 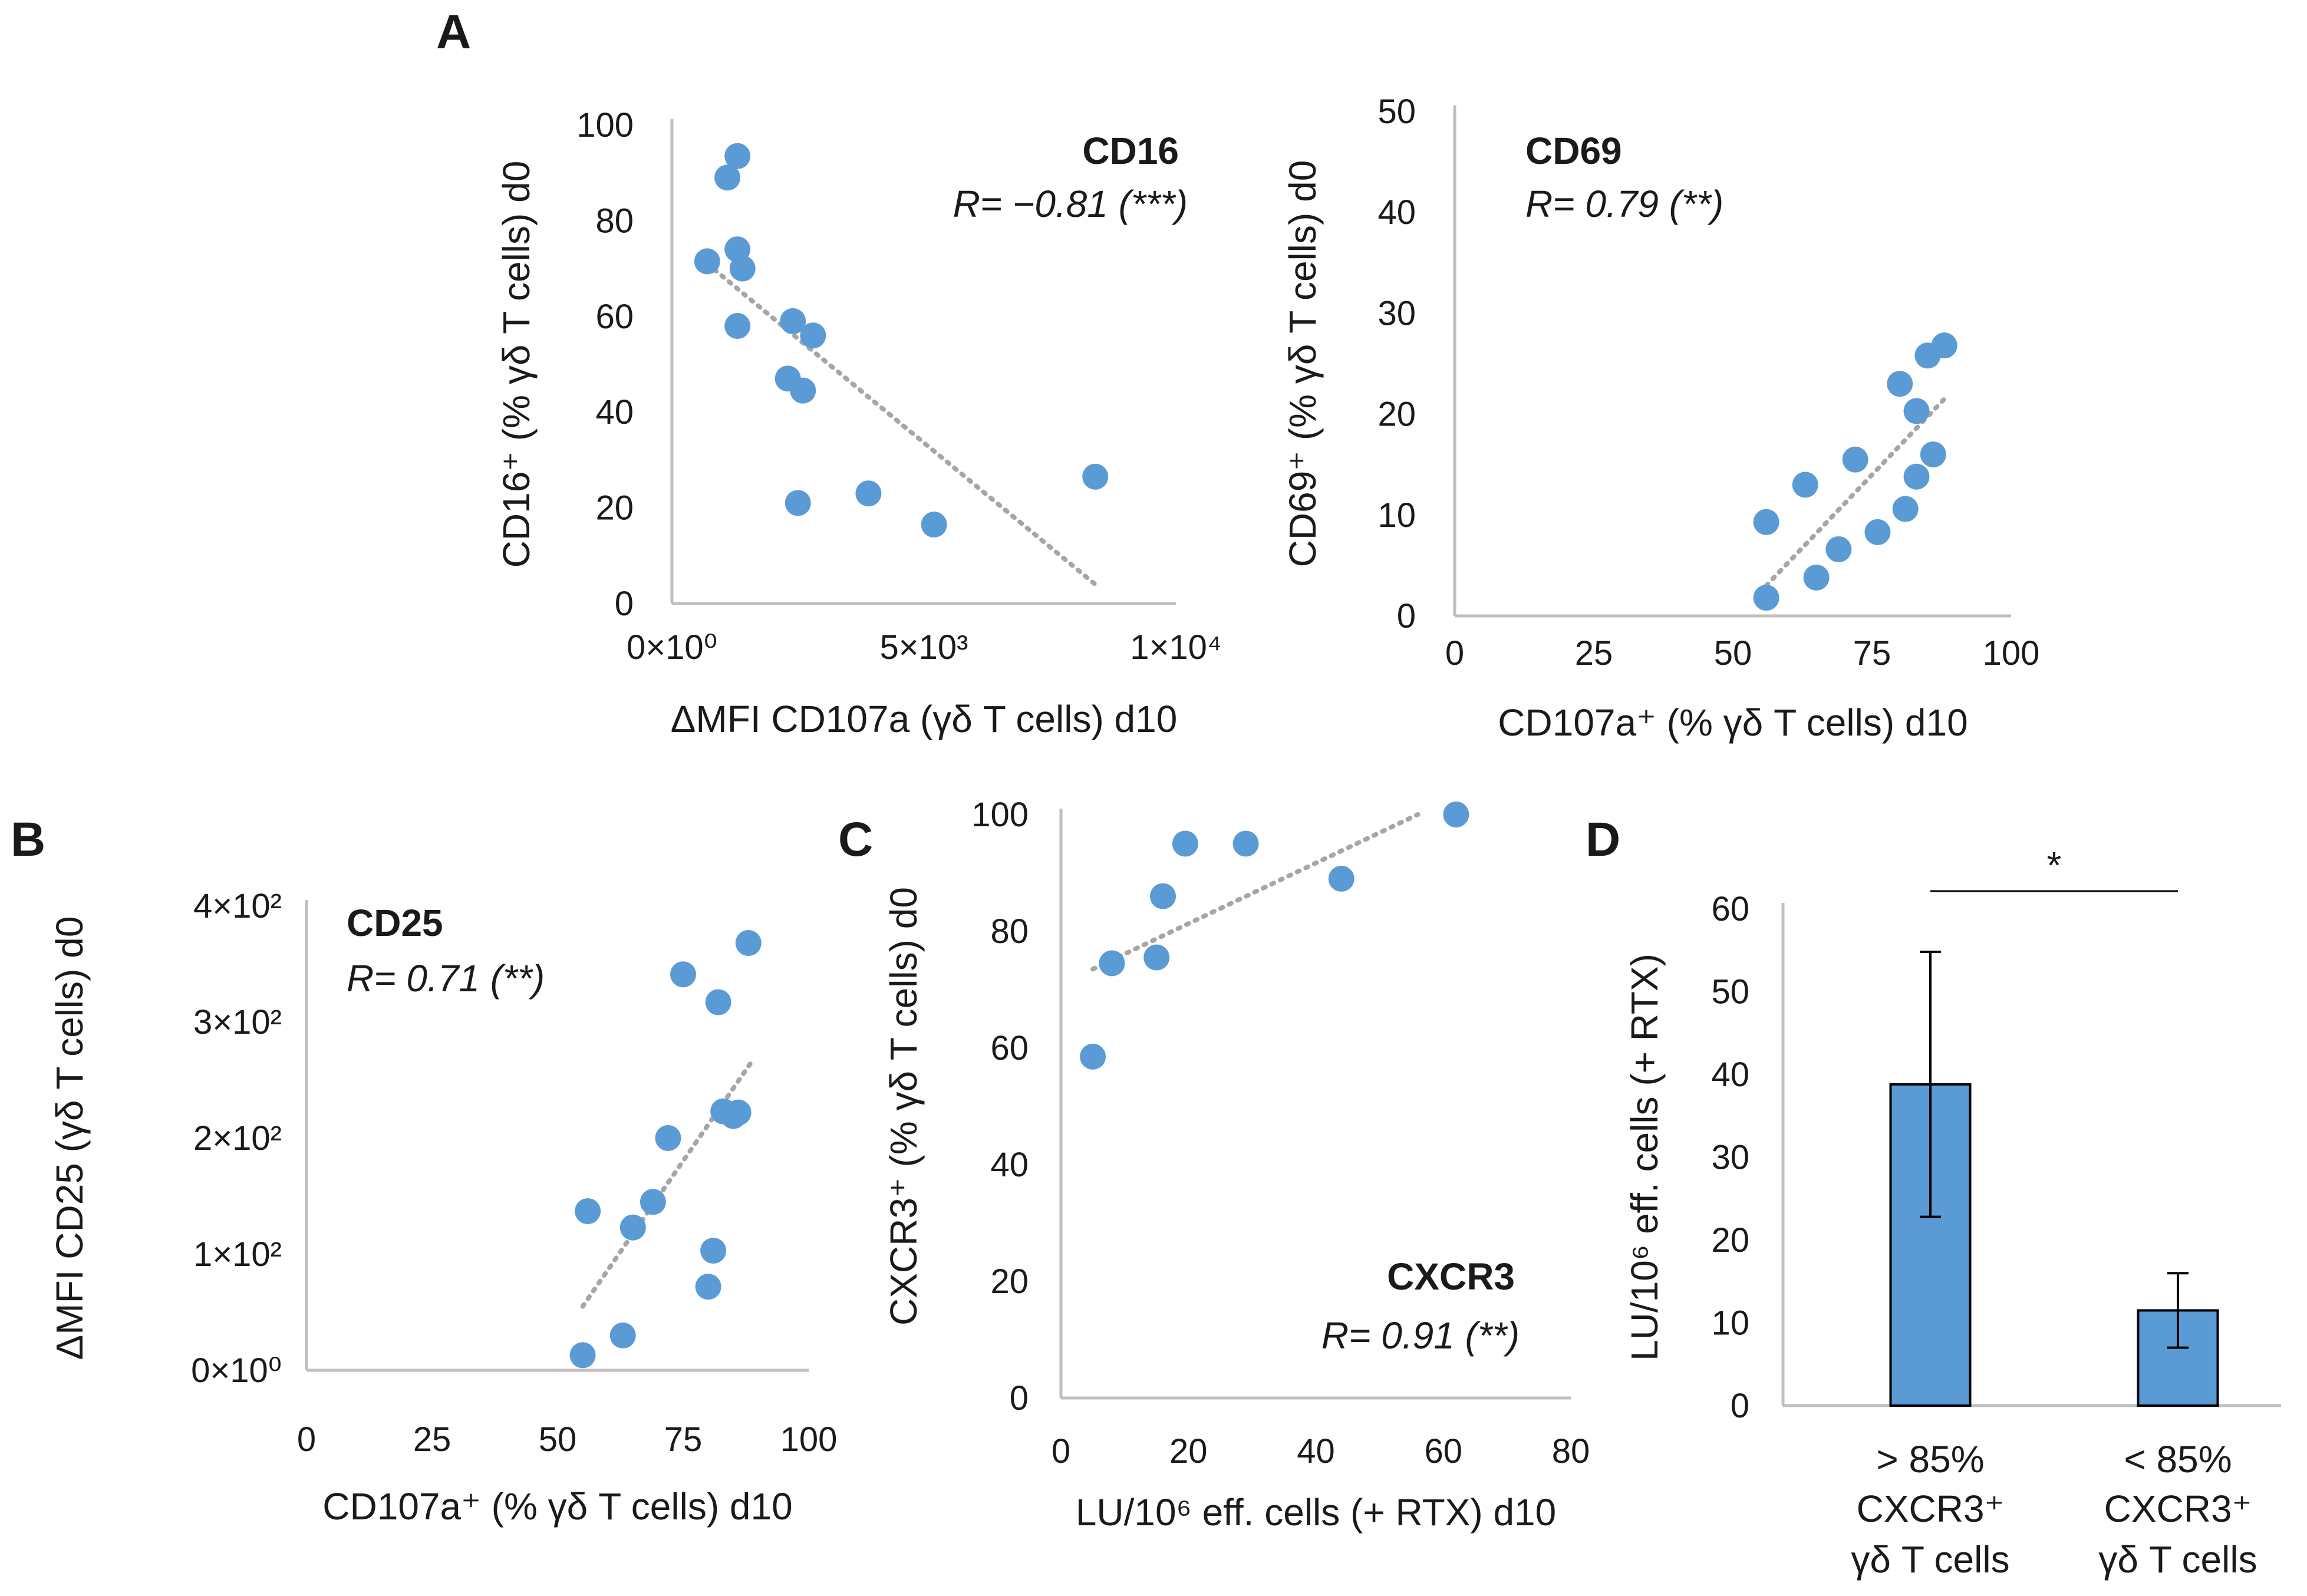 What do you see at coordinates (1130, 151) in the screenshot?
I see `marker-title: CD16` at bounding box center [1130, 151].